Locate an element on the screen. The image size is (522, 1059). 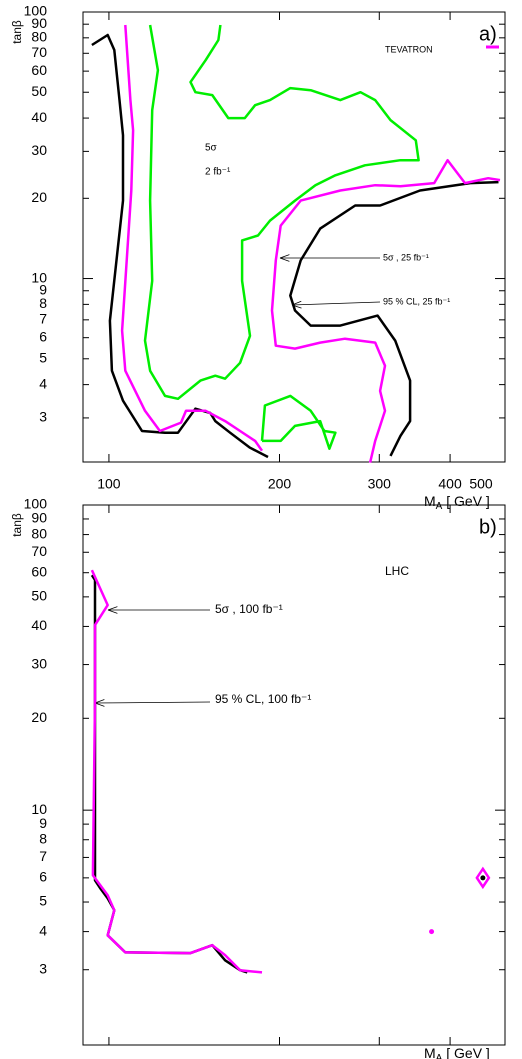
x-tick-label: 100 is located at coordinates (109, 484).